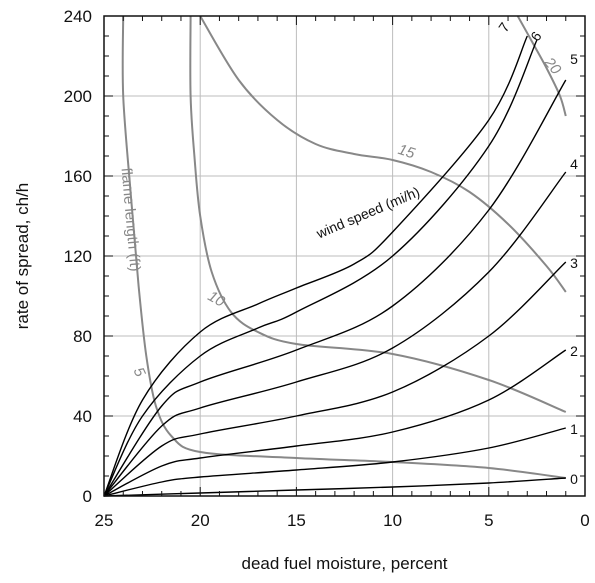  Describe the element at coordinates (78, 16) in the screenshot. I see `y-tick-label: 240` at that location.